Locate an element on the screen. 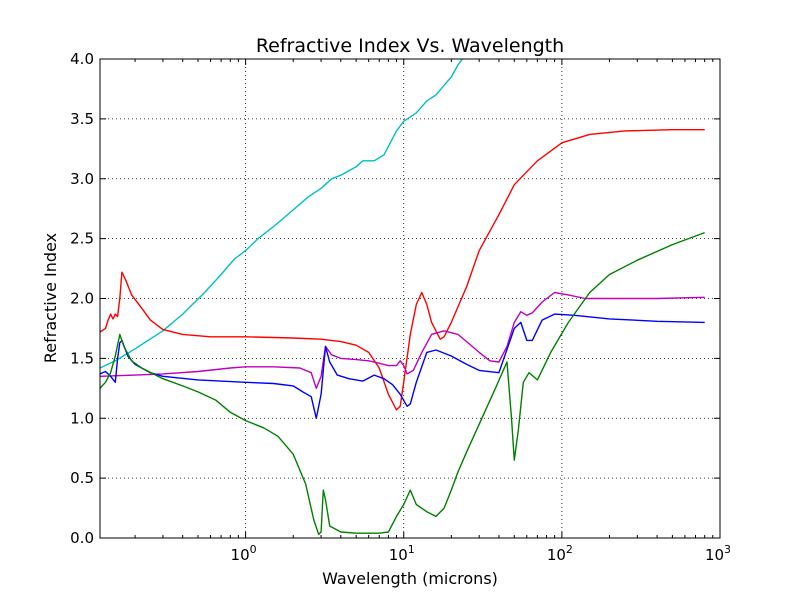 The height and width of the screenshot is (597, 800). y-tick-label: 3.5 is located at coordinates (82, 119).